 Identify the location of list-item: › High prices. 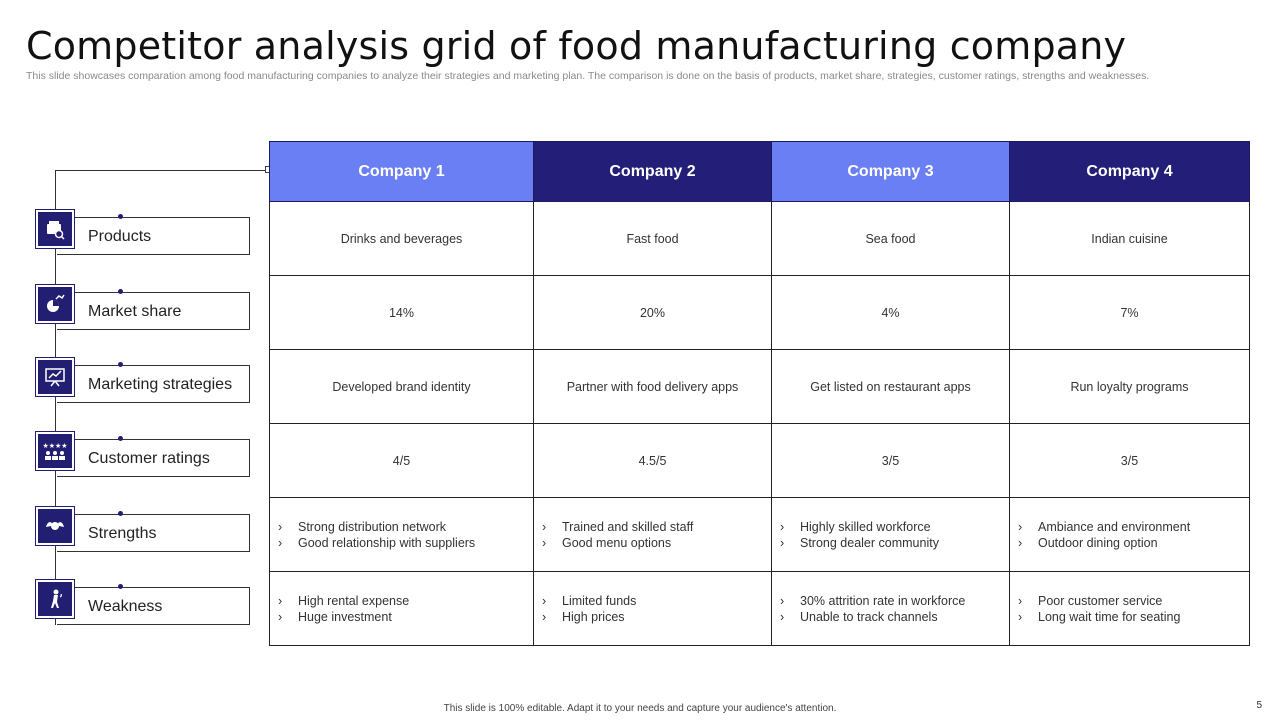
(583, 616).